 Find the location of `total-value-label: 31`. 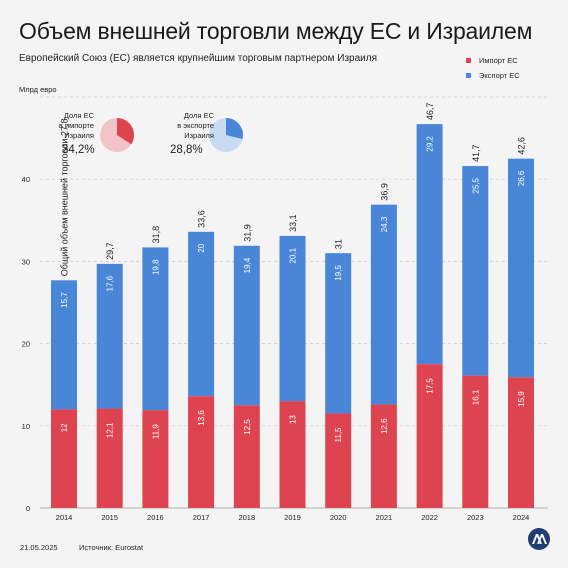

total-value-label: 31 is located at coordinates (339, 244).